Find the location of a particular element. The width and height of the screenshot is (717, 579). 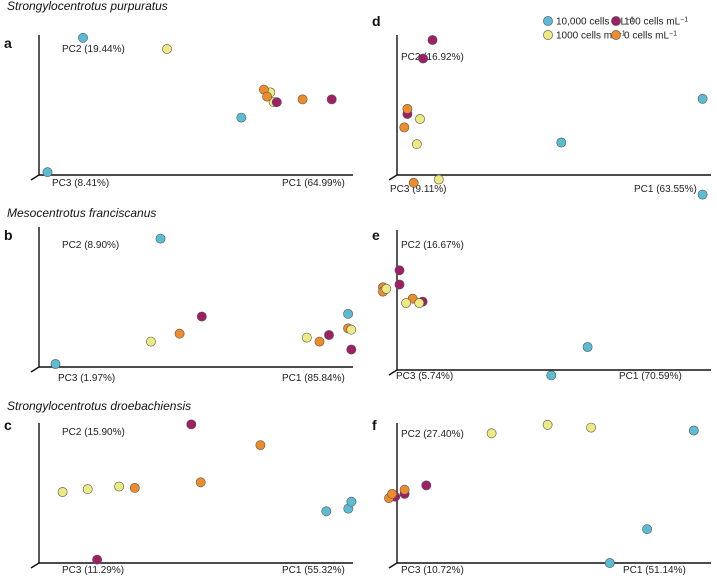

pc2-axis-label: PC2 (15.90%) is located at coordinates (93, 432).